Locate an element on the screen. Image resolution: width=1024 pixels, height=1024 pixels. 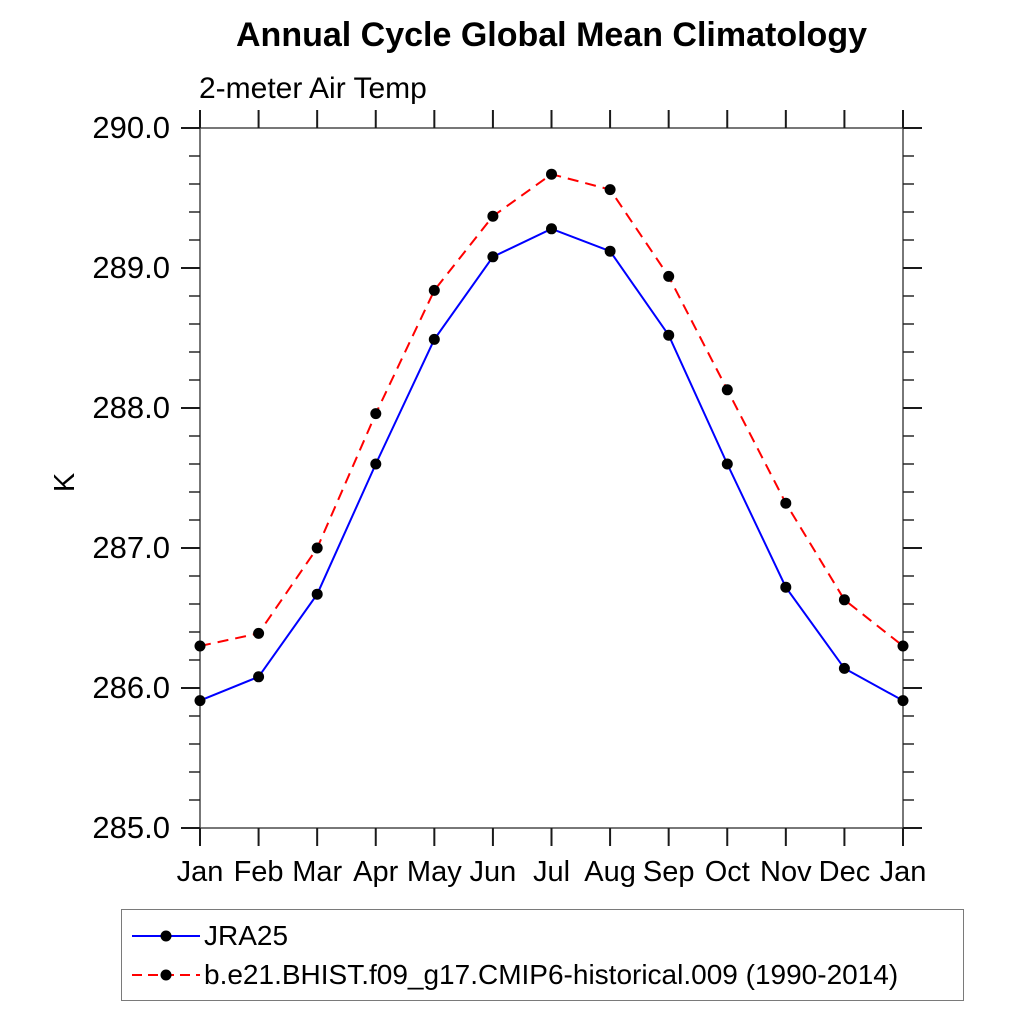
y-tick-label: 289.0 is located at coordinates (131, 267).